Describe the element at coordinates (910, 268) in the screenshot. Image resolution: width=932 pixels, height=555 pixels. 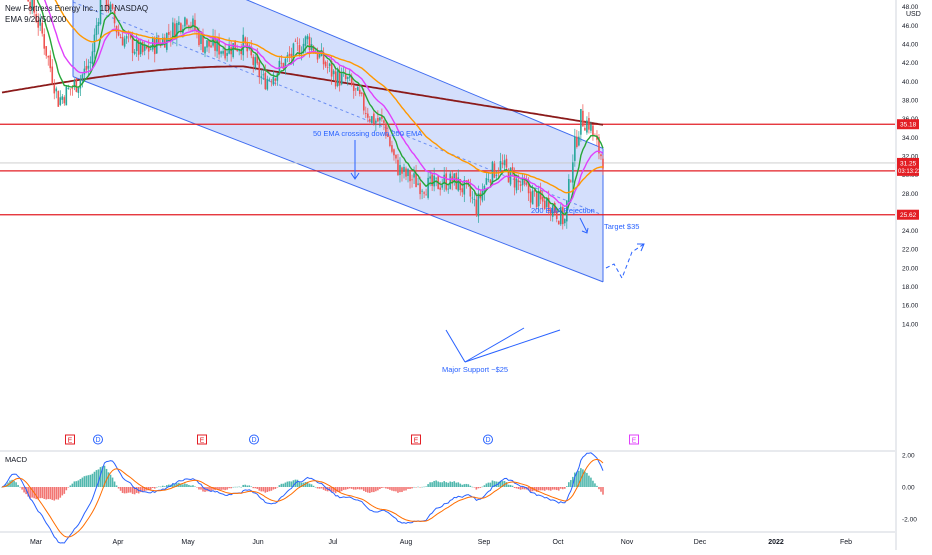
I see `price-tick-label: 20.00` at that location.